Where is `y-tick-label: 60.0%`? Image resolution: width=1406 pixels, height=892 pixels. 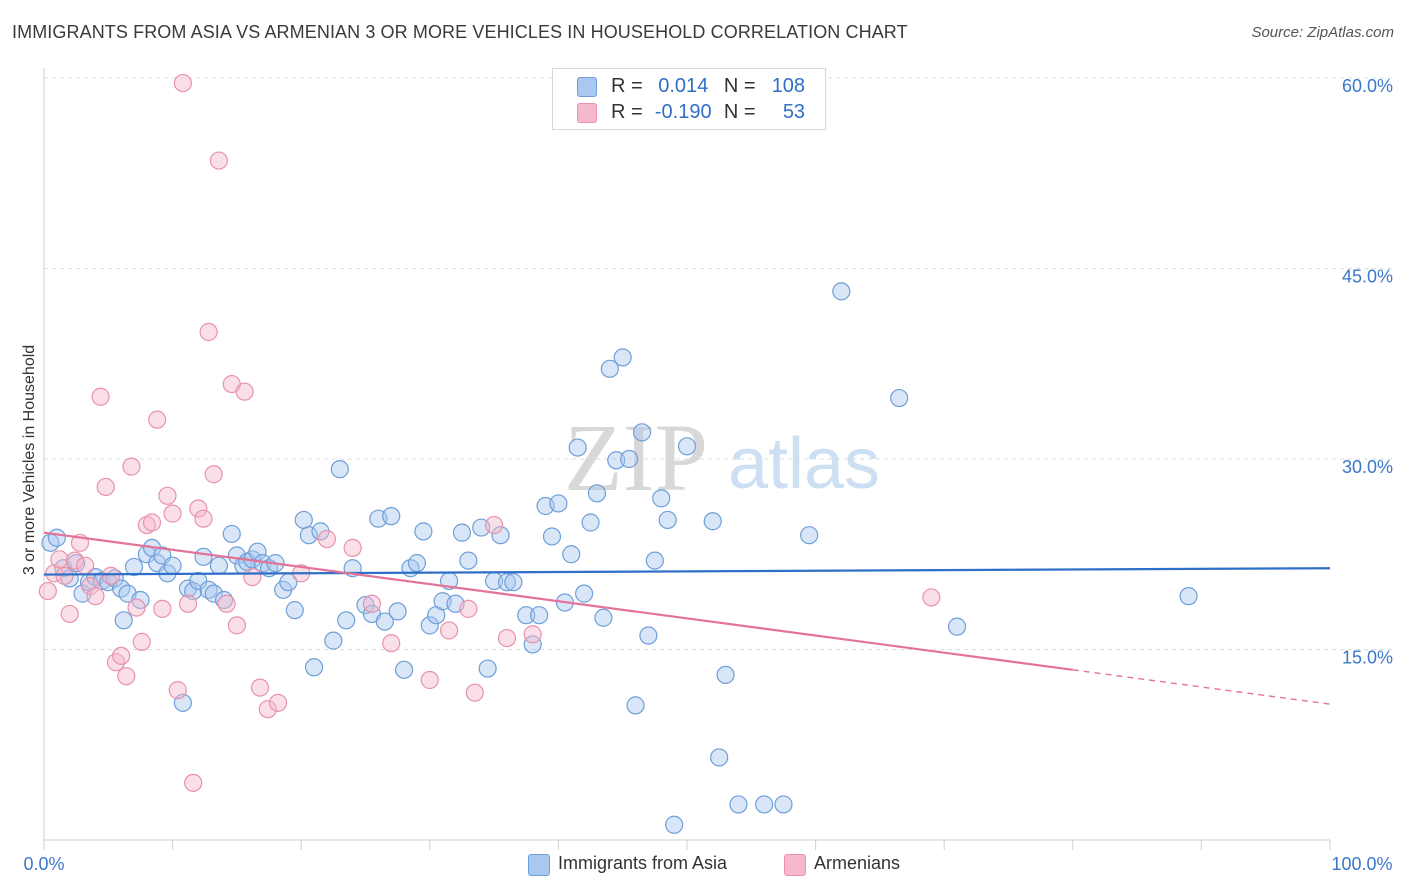
y-tick-label: 60.0% is located at coordinates (1367, 86).